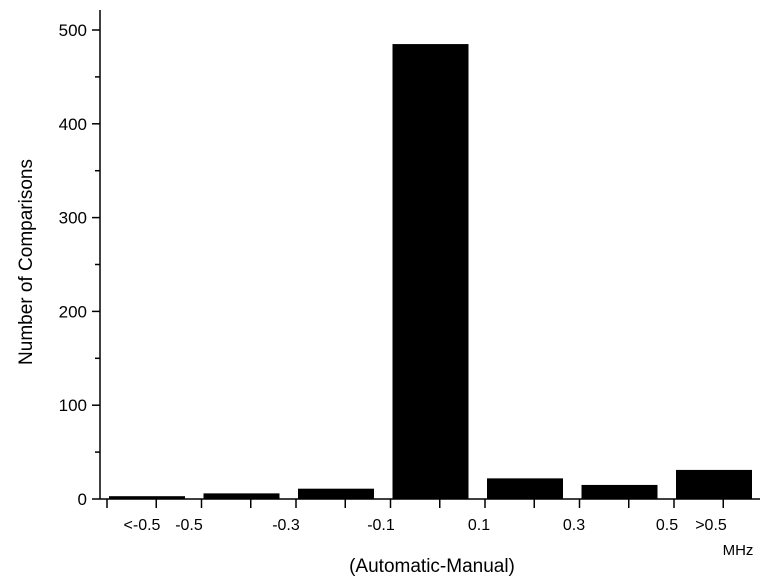  What do you see at coordinates (479, 525) in the screenshot?
I see `x-tick-label: 0.1` at bounding box center [479, 525].